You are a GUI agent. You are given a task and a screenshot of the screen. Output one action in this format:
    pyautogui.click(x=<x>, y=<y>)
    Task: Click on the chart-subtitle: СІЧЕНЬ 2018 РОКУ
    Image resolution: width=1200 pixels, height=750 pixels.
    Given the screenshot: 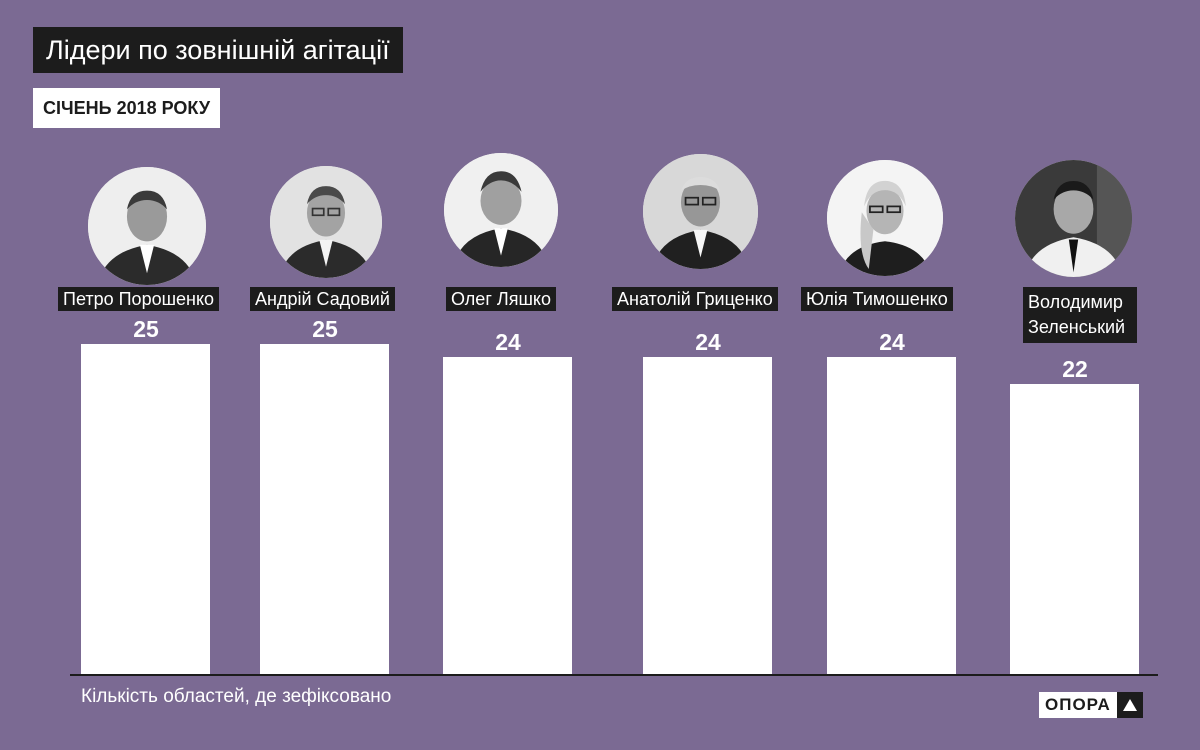 What is the action you would take?
    pyautogui.click(x=127, y=108)
    